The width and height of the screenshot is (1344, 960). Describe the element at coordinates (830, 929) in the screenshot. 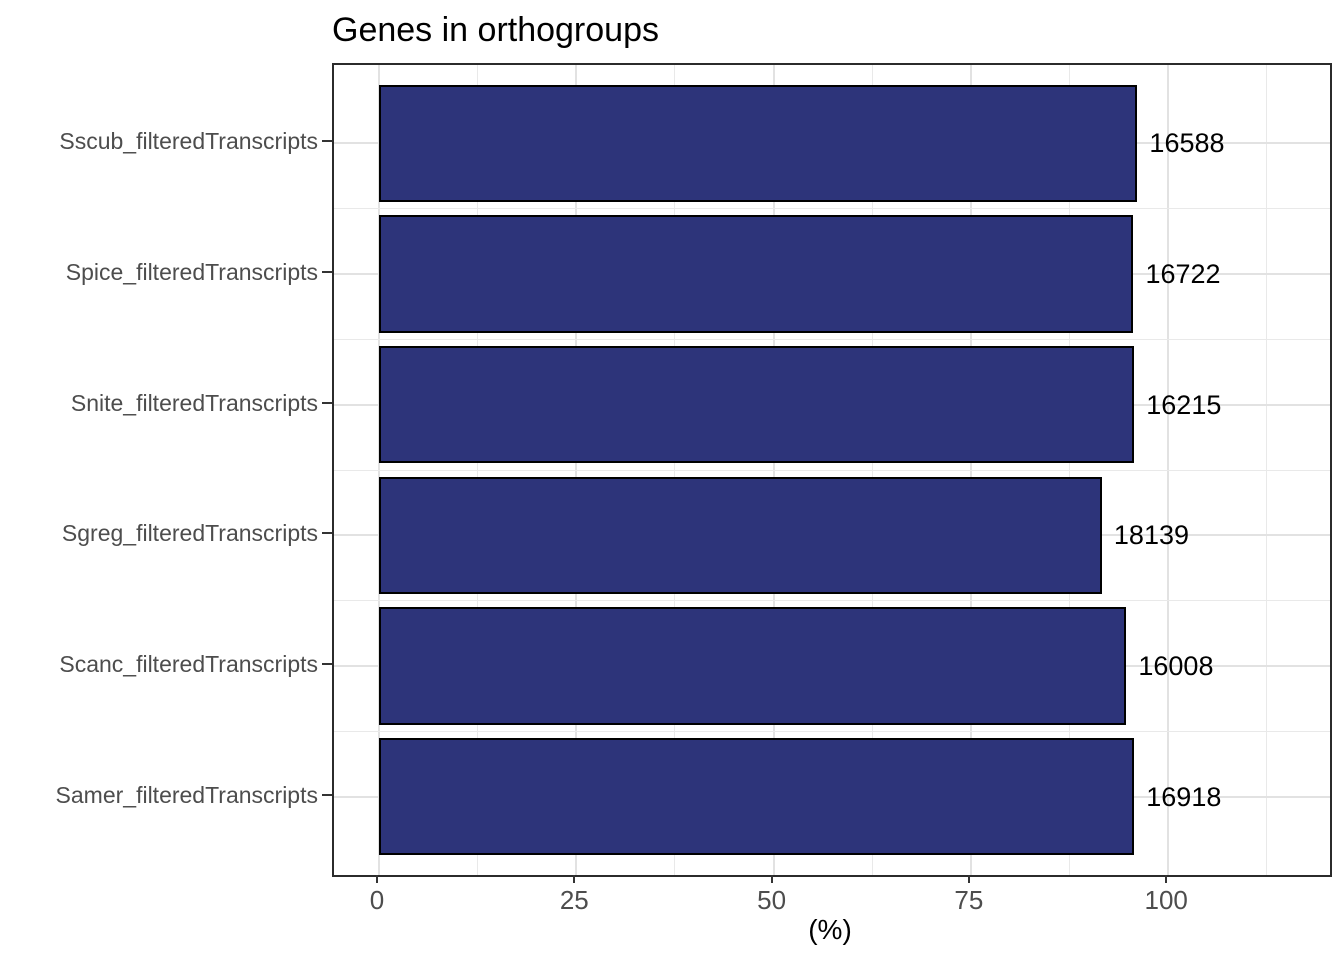

I see `x-axis-title: (%)` at that location.